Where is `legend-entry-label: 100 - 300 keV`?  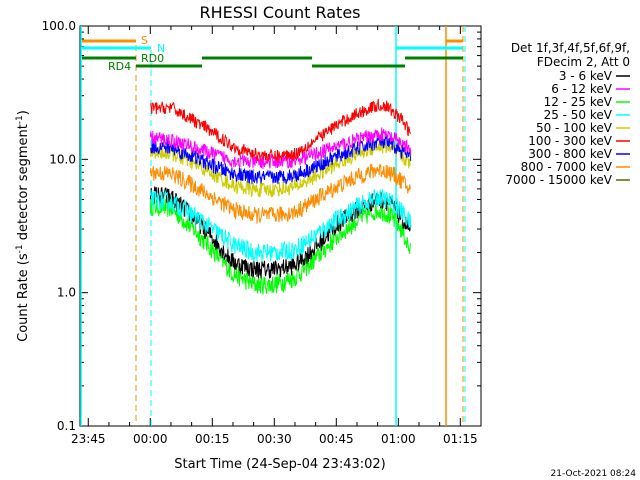 legend-entry-label: 100 - 300 keV is located at coordinates (570, 141).